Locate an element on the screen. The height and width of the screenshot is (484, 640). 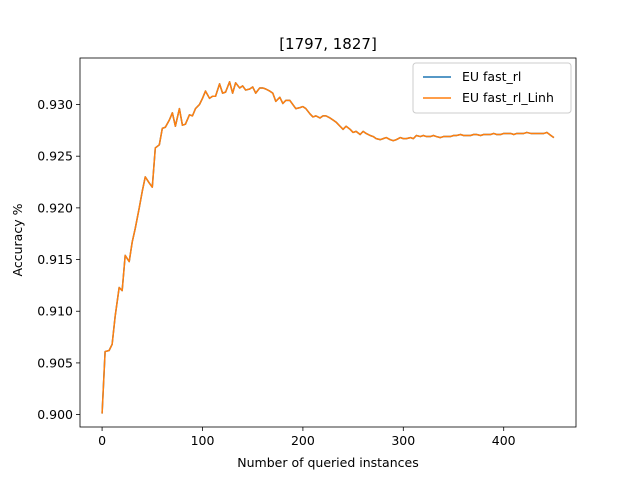
y-tick-label: 0.925 is located at coordinates (55, 156).